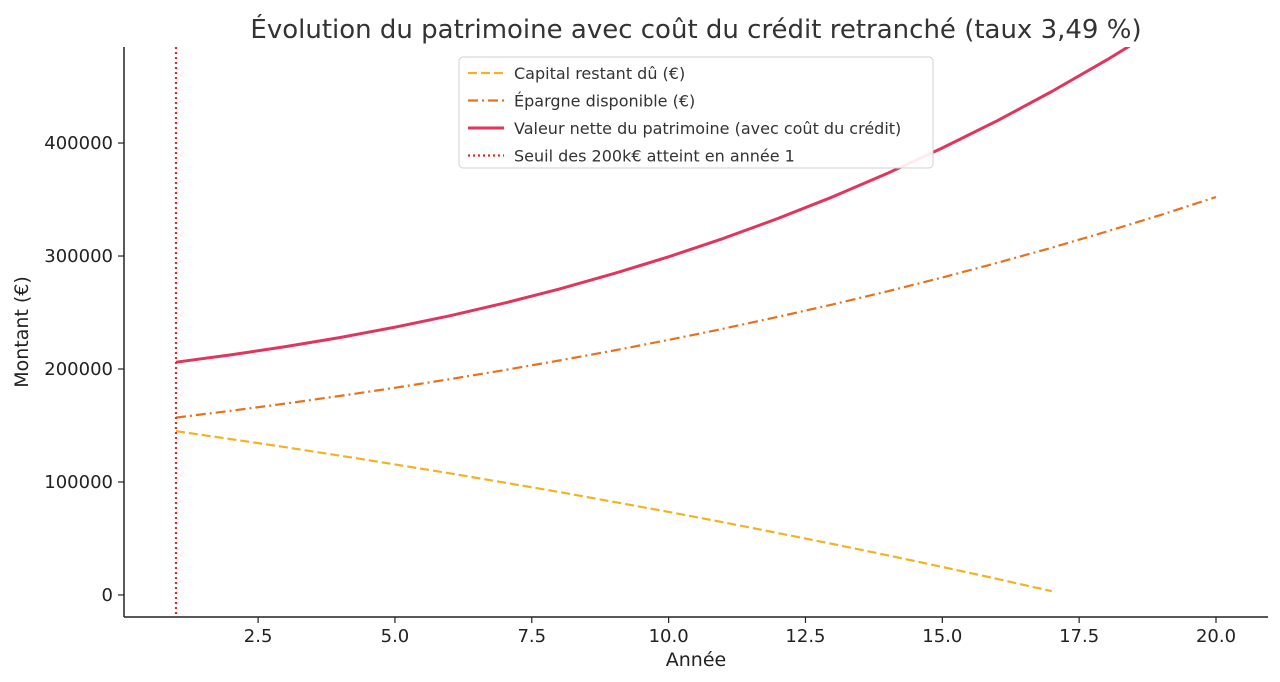  Describe the element at coordinates (942, 636) in the screenshot. I see `x-tick-label: 15.0` at that location.